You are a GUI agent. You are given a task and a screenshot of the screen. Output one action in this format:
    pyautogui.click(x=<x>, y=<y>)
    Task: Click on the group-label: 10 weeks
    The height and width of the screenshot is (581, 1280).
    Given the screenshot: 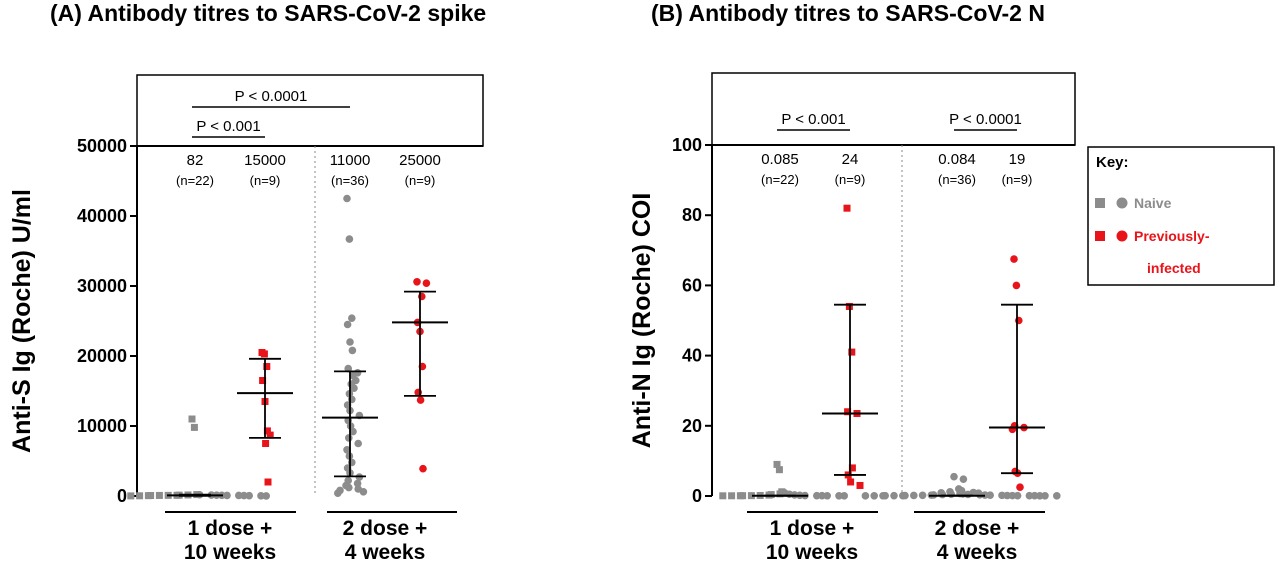 What is the action you would take?
    pyautogui.click(x=230, y=552)
    